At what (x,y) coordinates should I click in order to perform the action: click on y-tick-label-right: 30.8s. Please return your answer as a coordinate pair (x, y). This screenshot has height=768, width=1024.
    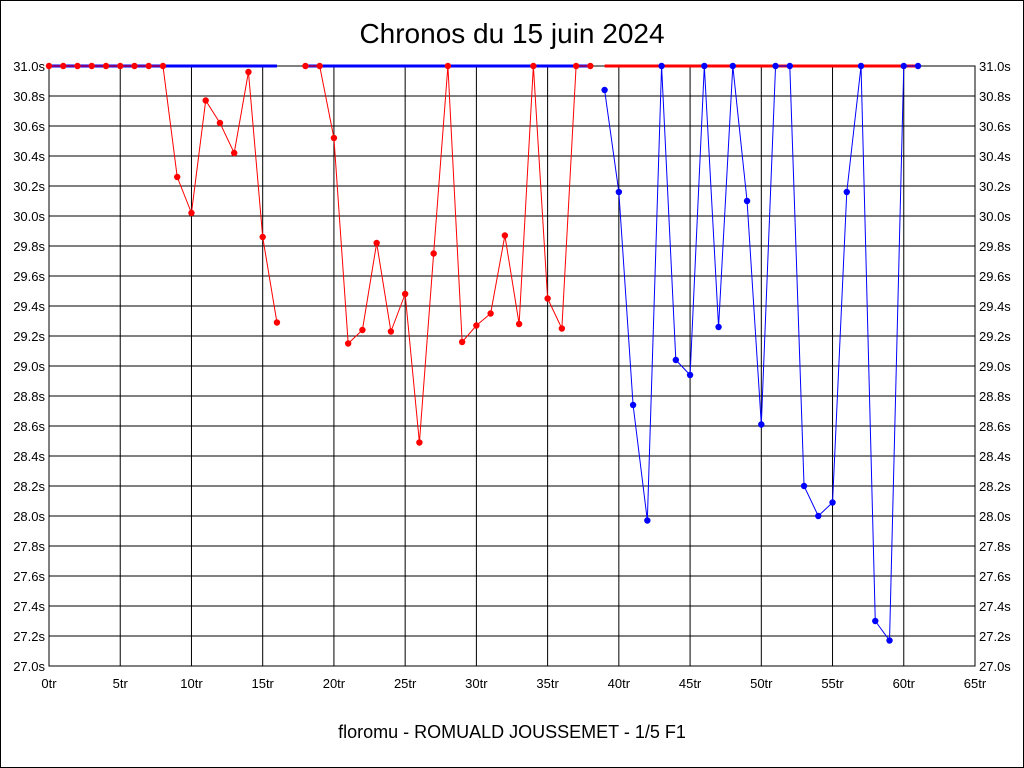
    Looking at the image, I should click on (995, 96).